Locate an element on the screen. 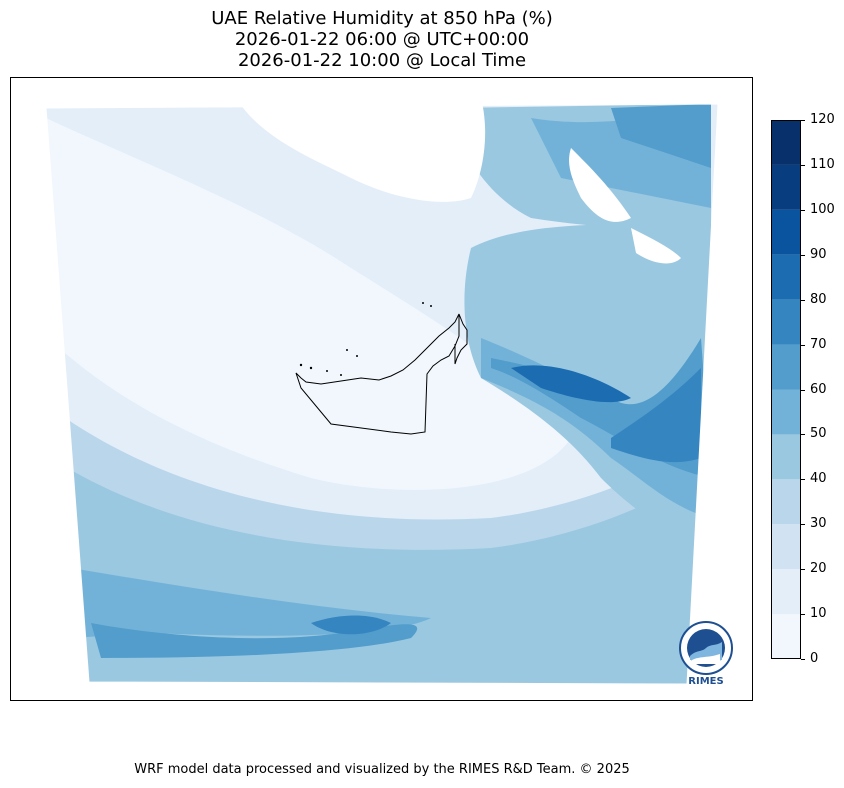 The height and width of the screenshot is (788, 844). title-line-2: 2026-01-22 06:00 @ UTC+00:00 is located at coordinates (382, 39).